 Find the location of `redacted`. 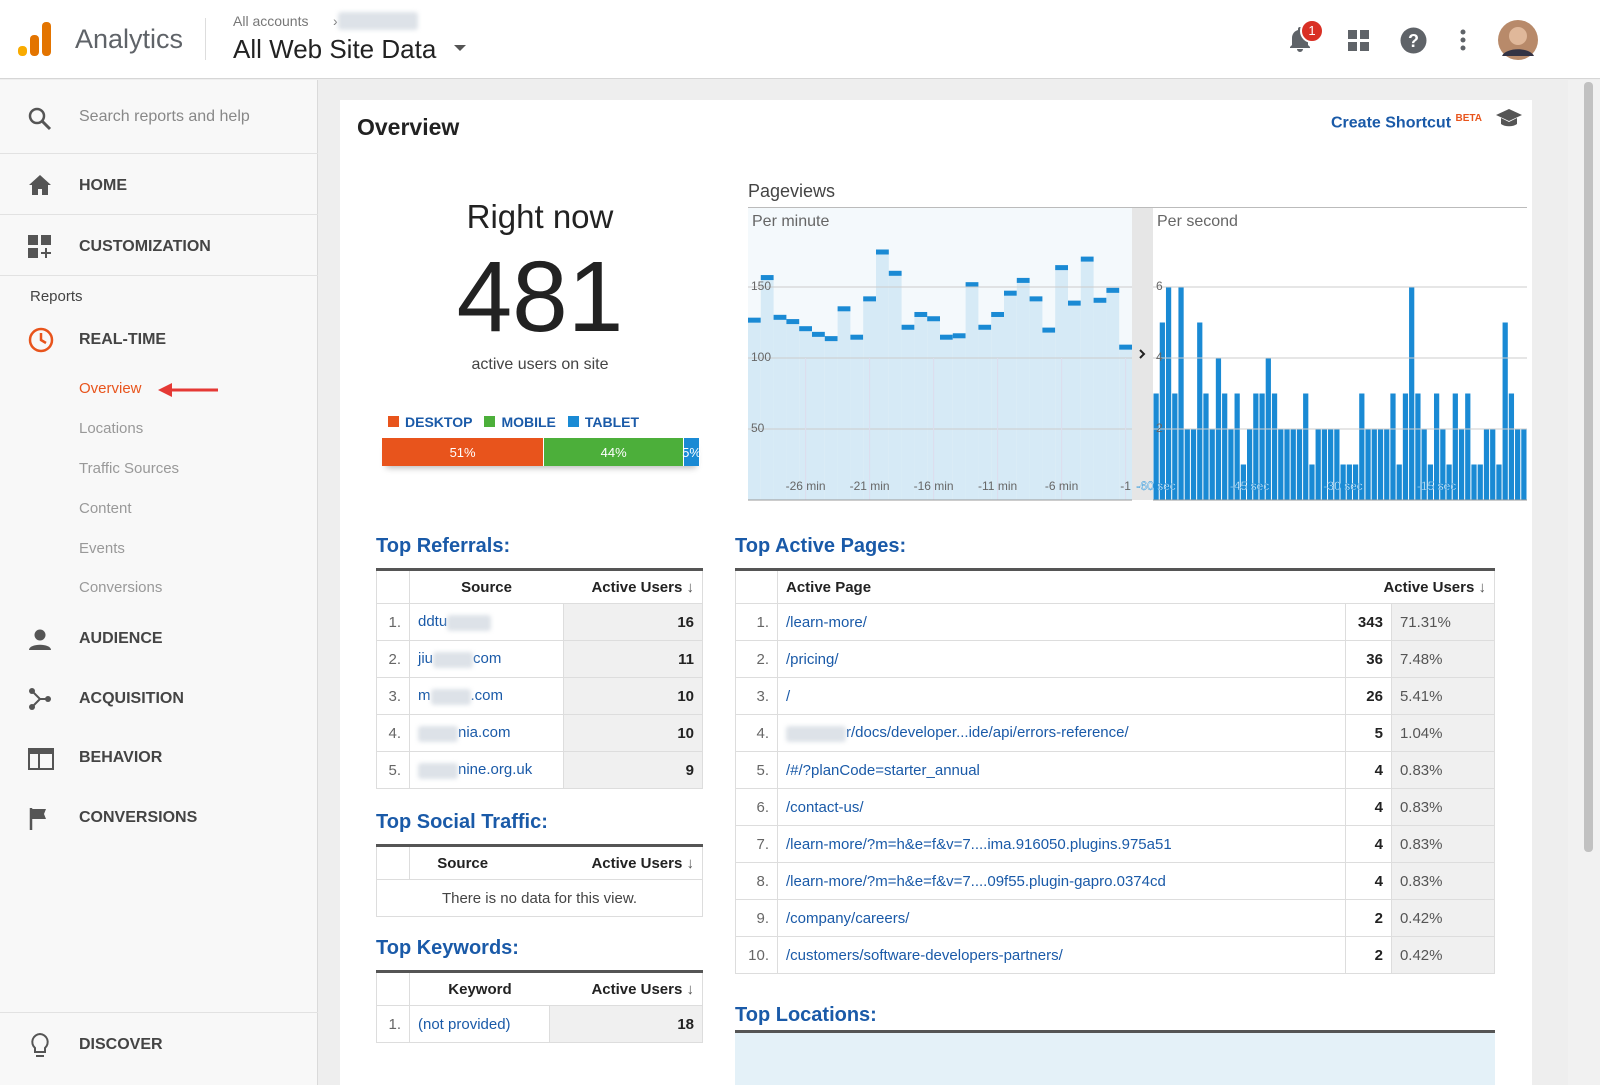

redacted is located at coordinates (450, 696).